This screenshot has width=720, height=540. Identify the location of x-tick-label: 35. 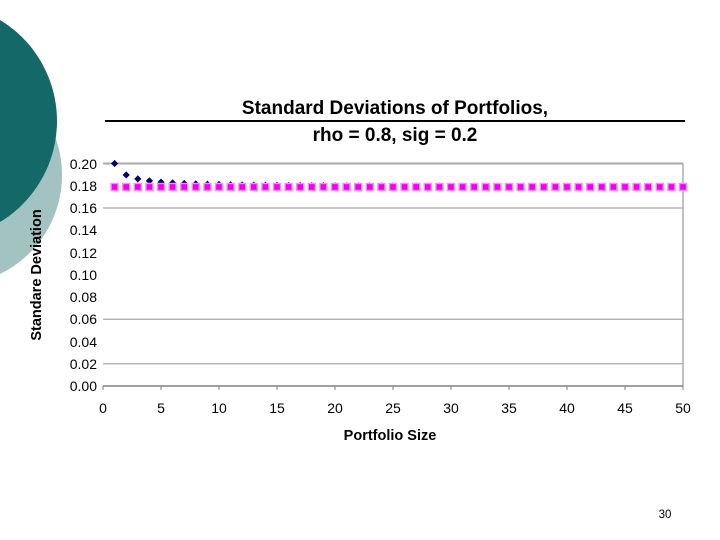
(509, 408).